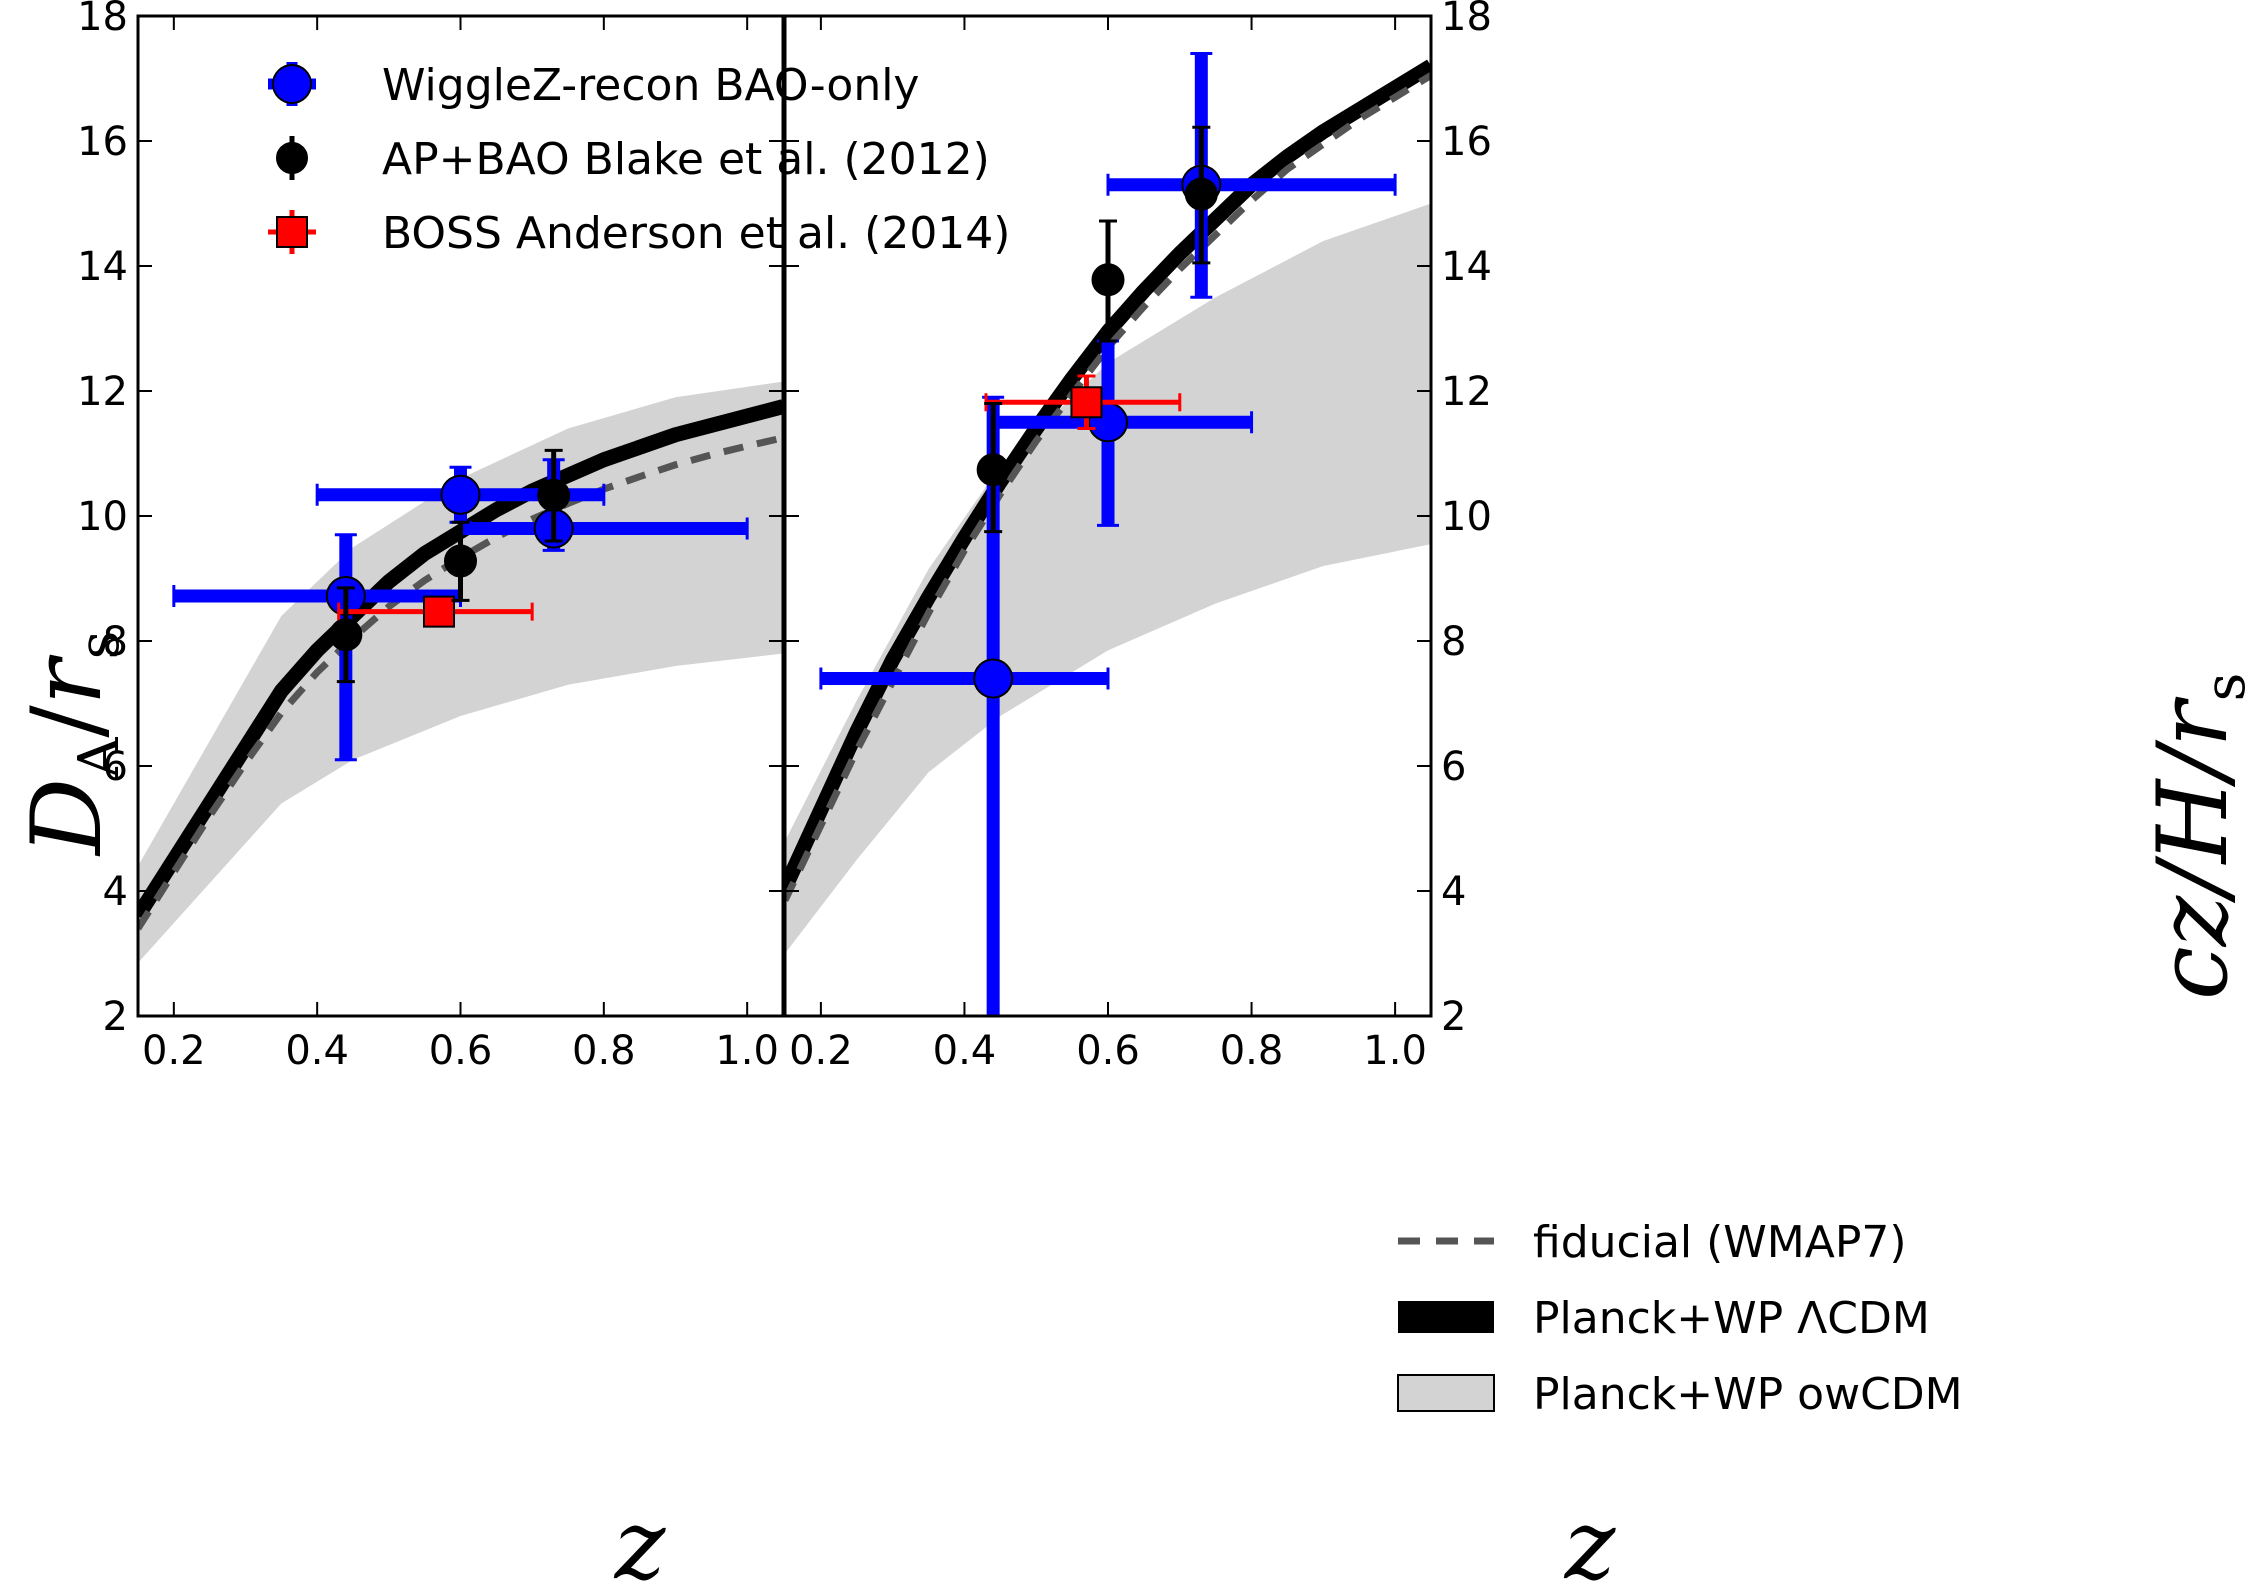 The image size is (2252, 1586). What do you see at coordinates (1748, 1394) in the screenshot?
I see `legend-label: Planck+WP owCDM` at bounding box center [1748, 1394].